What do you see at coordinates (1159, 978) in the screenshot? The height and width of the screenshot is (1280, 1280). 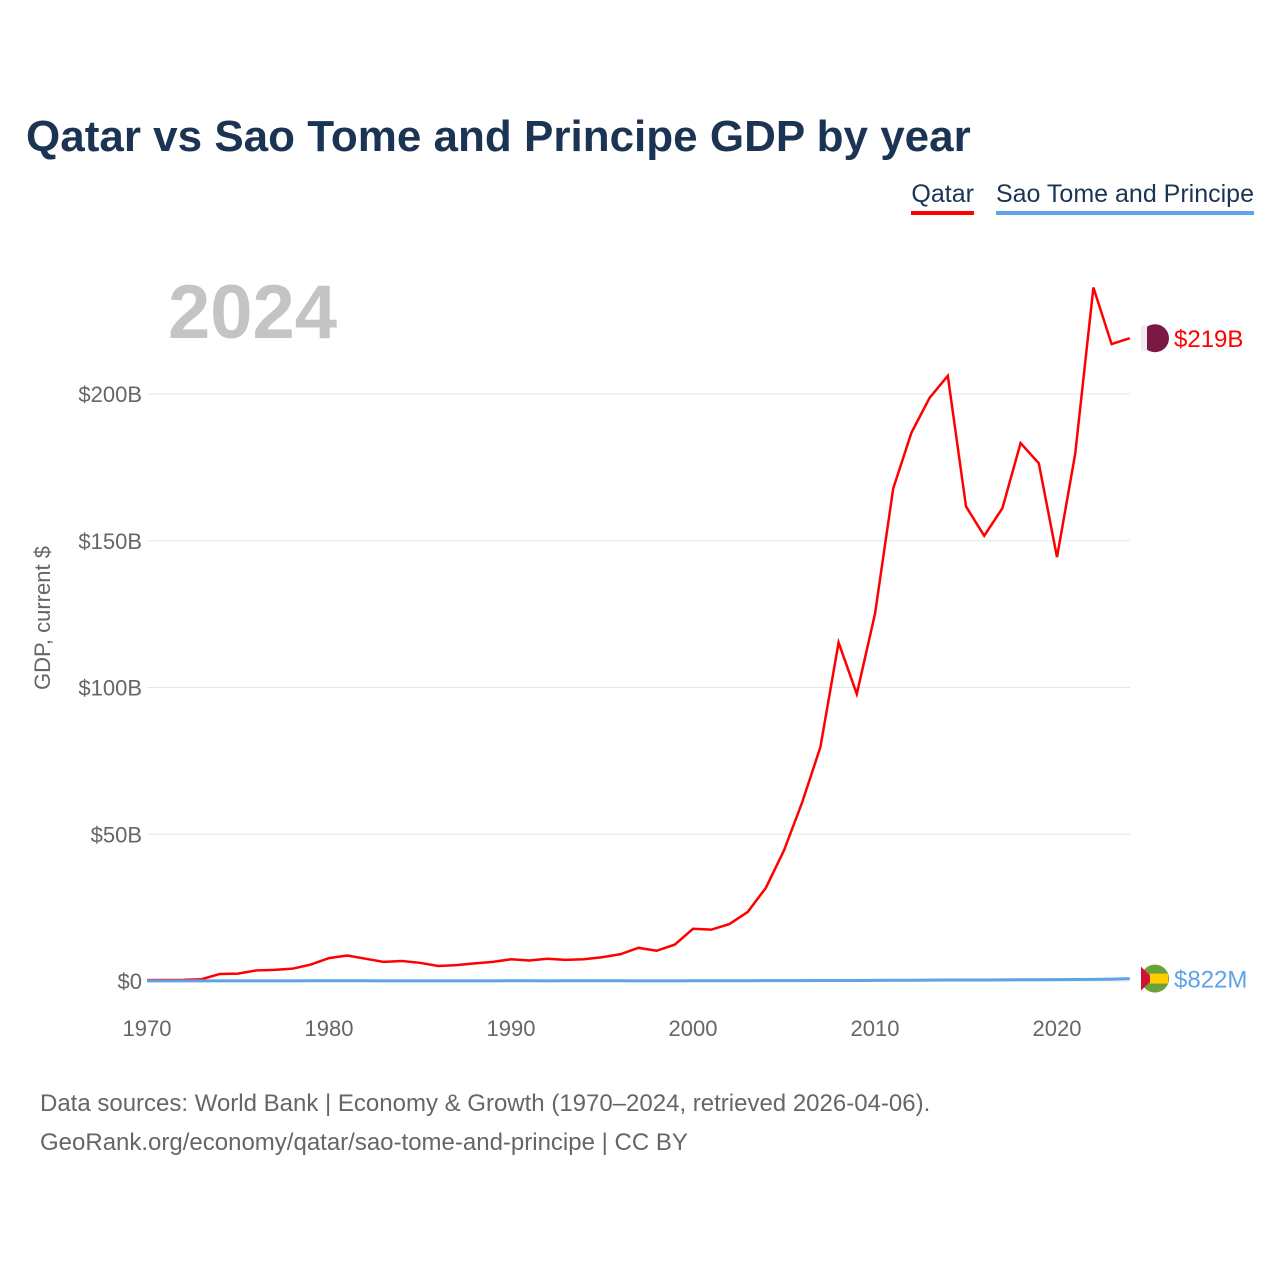 I see `flag-band` at bounding box center [1159, 978].